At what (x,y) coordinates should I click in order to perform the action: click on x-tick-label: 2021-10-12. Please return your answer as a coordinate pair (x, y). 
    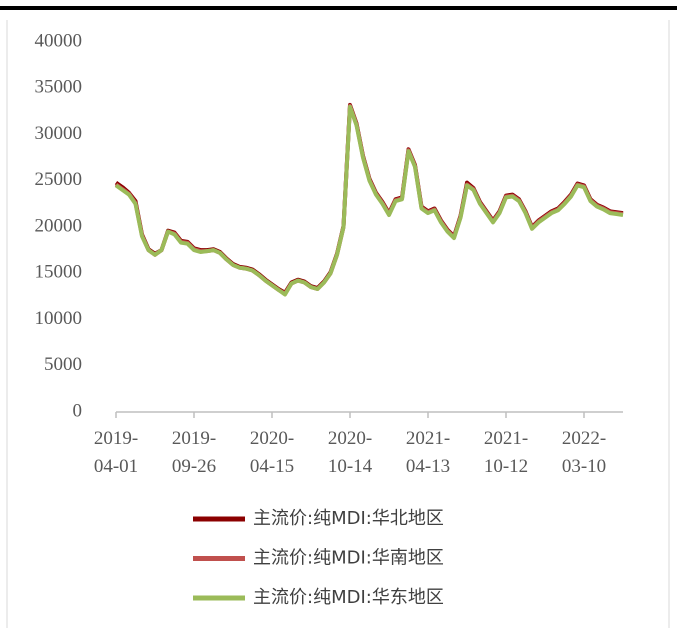
    Looking at the image, I should click on (506, 452).